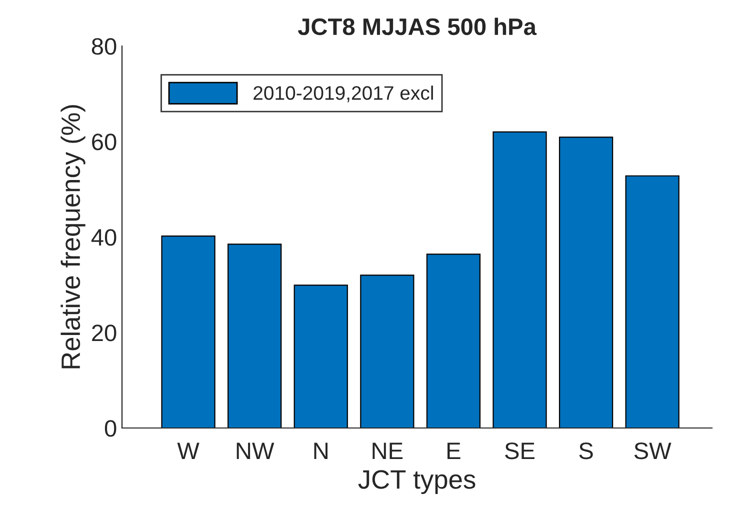 This screenshot has height=518, width=732. Describe the element at coordinates (454, 450) in the screenshot. I see `x-tick-label: E` at that location.